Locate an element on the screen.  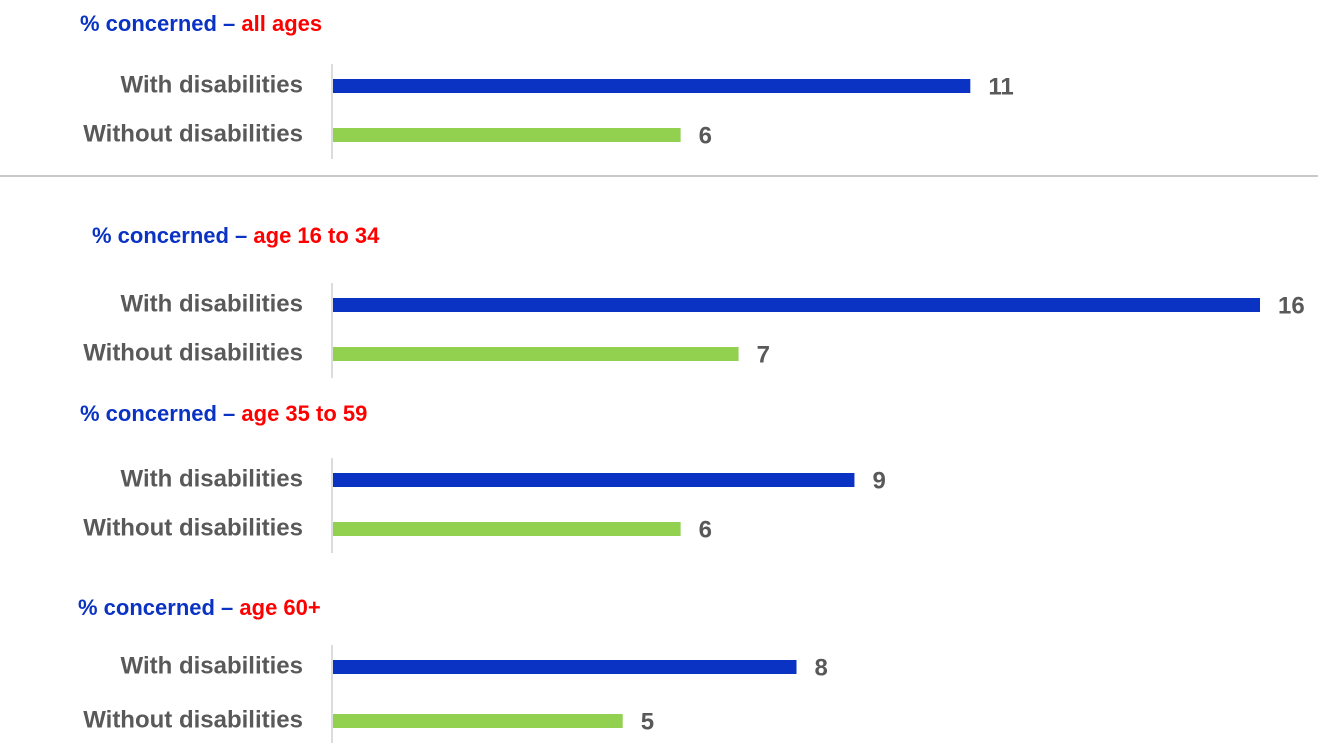
chart-title: % concerned – all ages is located at coordinates (201, 23).